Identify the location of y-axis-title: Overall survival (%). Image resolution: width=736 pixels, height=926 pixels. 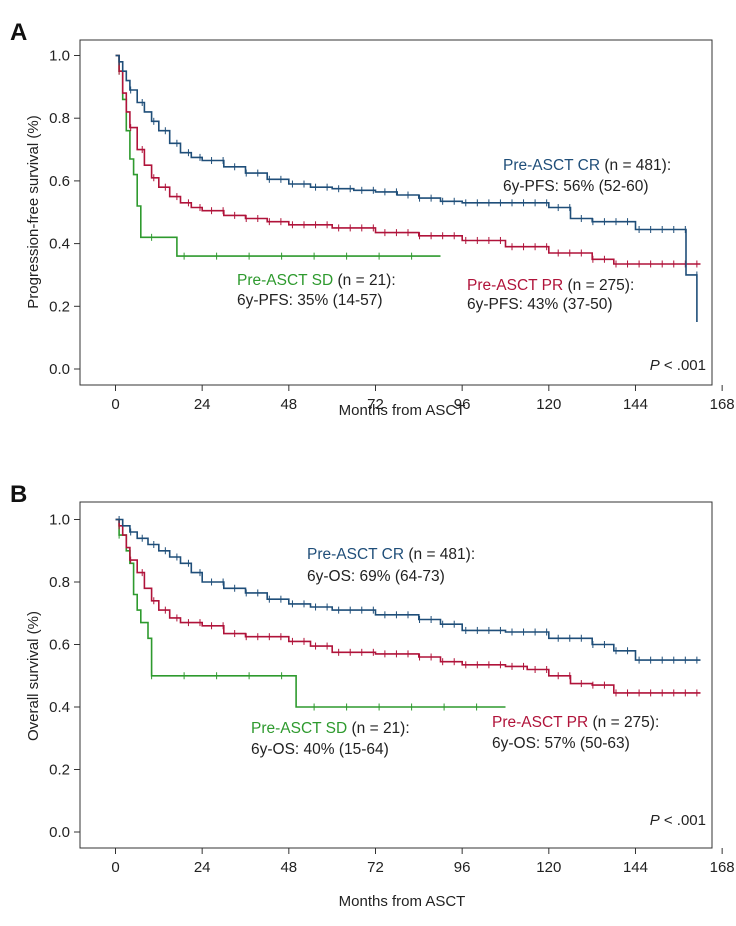
(33, 676).